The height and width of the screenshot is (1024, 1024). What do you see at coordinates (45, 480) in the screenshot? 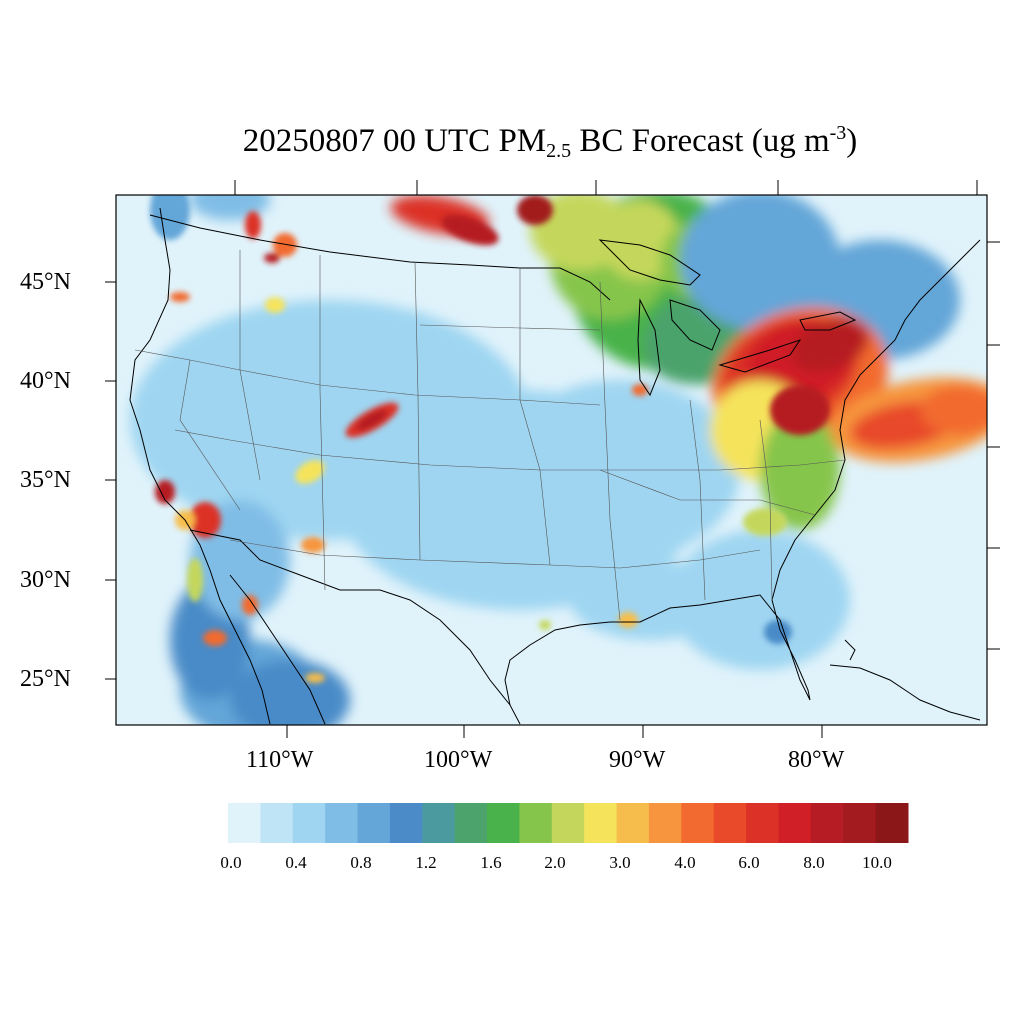
I see `lat-label-35: 35°N` at bounding box center [45, 480].